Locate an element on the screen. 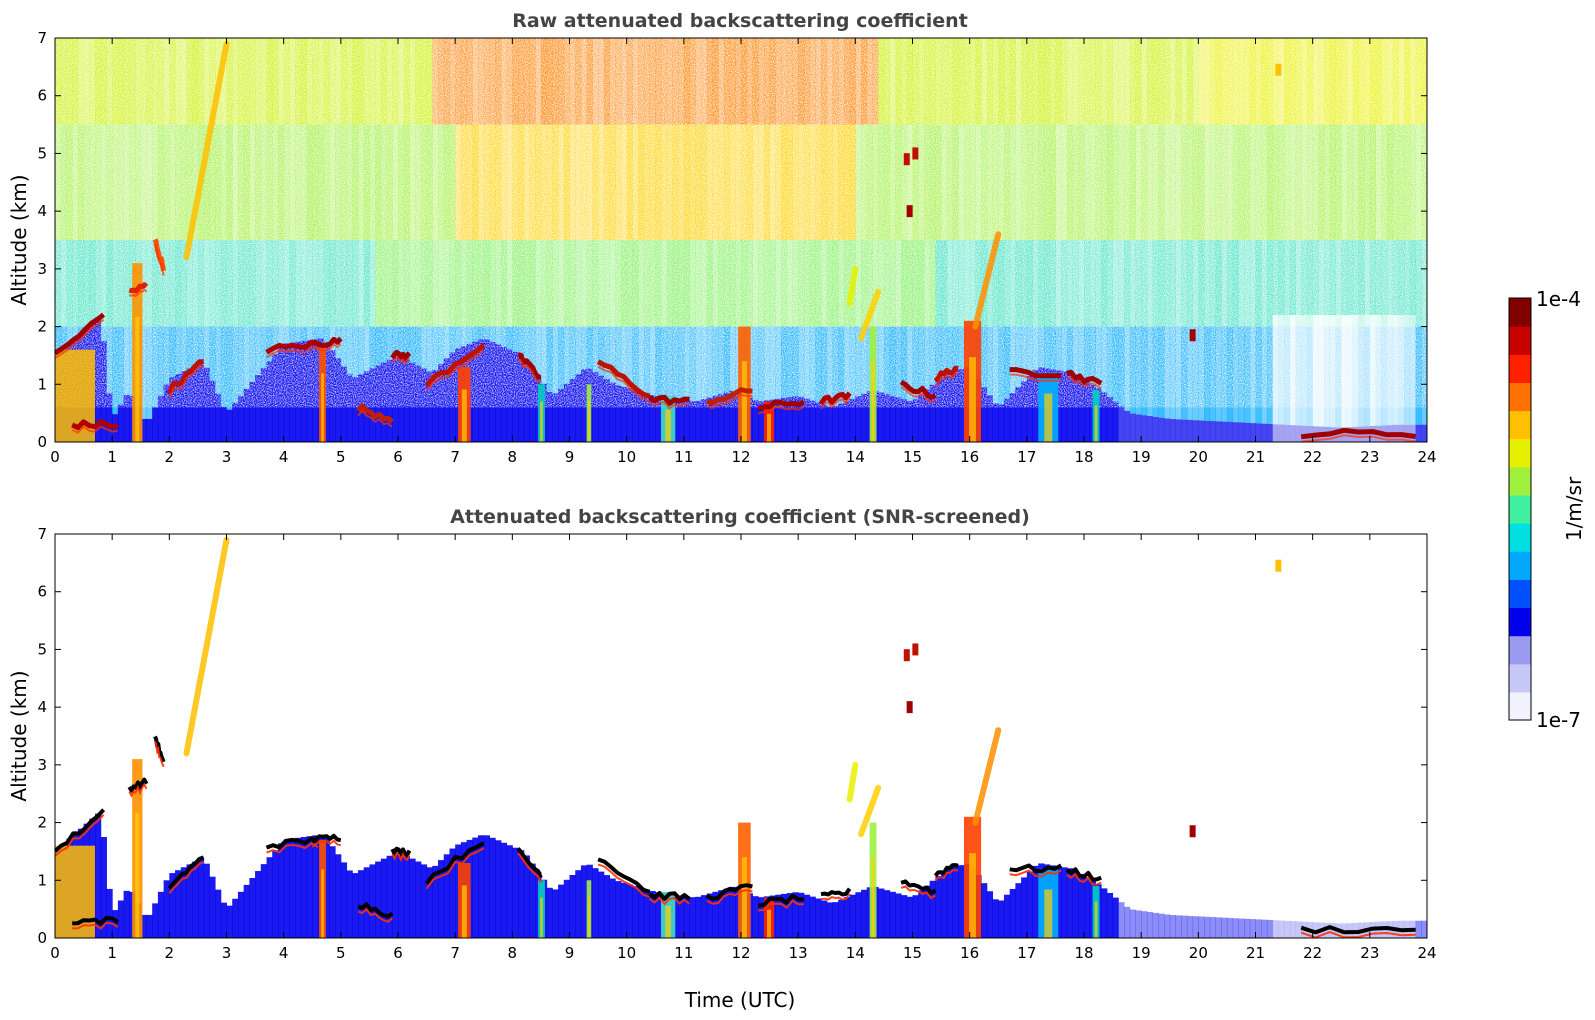 This screenshot has height=1020, width=1595. x-tick-label: 22 is located at coordinates (1312, 953).